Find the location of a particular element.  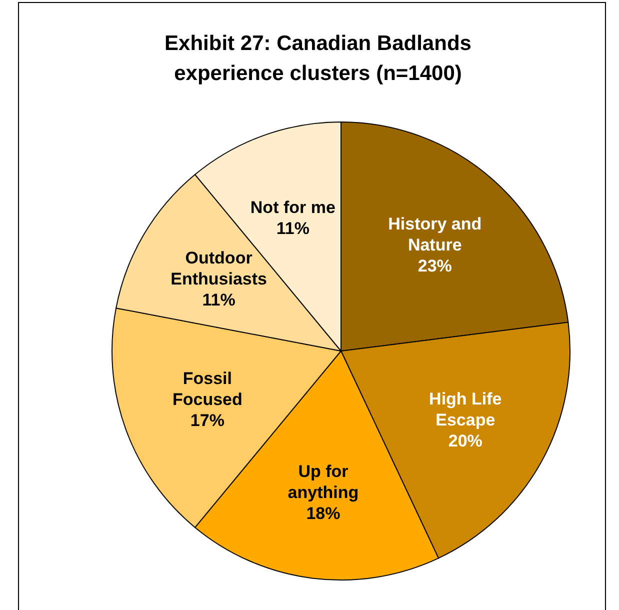

slice-label: Not for me is located at coordinates (293, 207).